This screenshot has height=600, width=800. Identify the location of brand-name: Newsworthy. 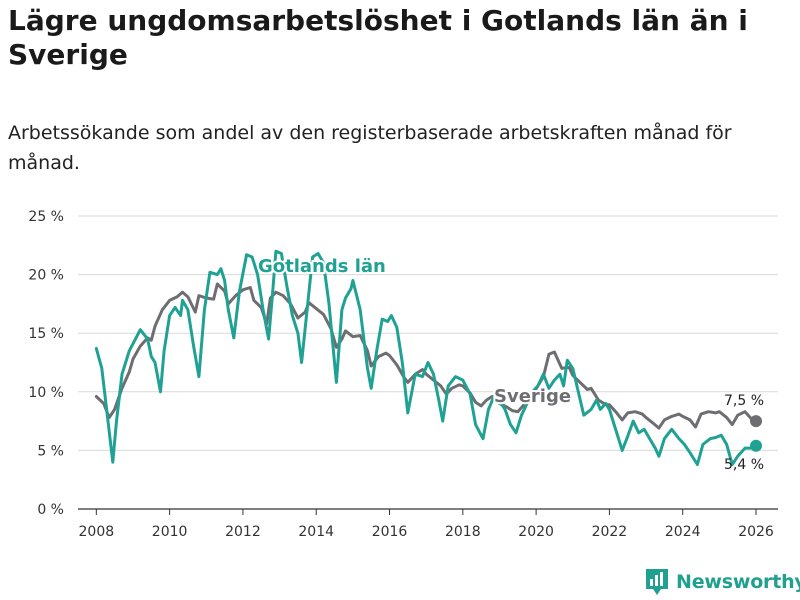
(738, 582).